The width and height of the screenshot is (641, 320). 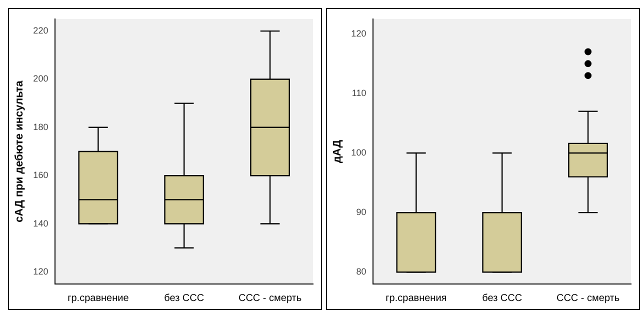 What do you see at coordinates (358, 152) in the screenshot?
I see `y-tick-label: 100` at bounding box center [358, 152].